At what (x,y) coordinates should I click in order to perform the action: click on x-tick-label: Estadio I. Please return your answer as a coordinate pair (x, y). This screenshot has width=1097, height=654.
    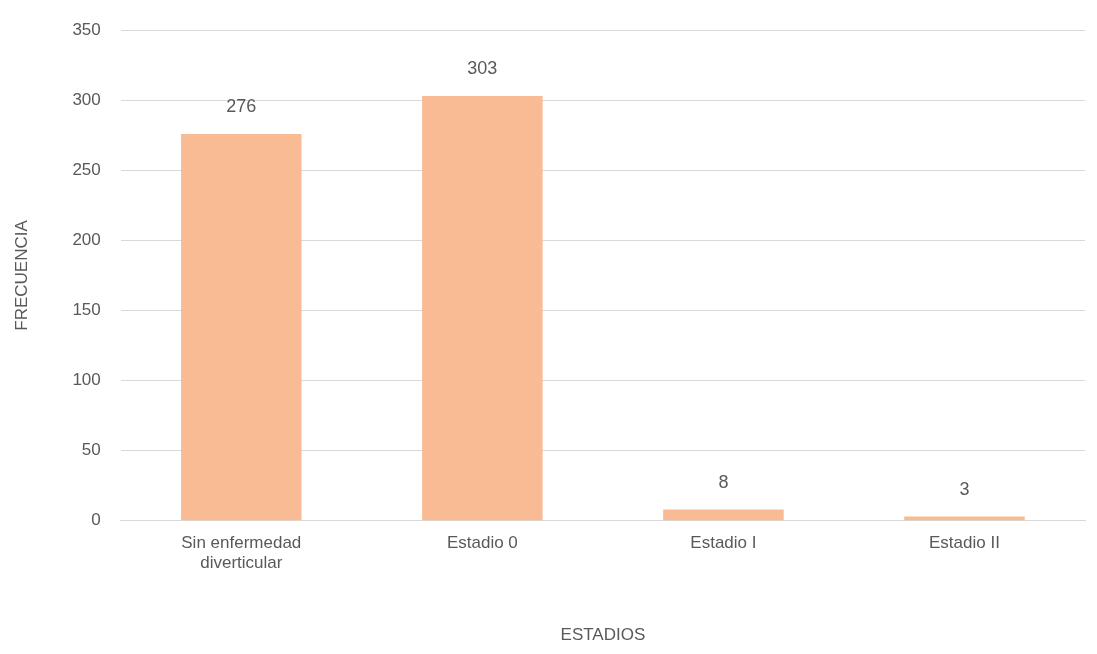
    Looking at the image, I should click on (723, 542).